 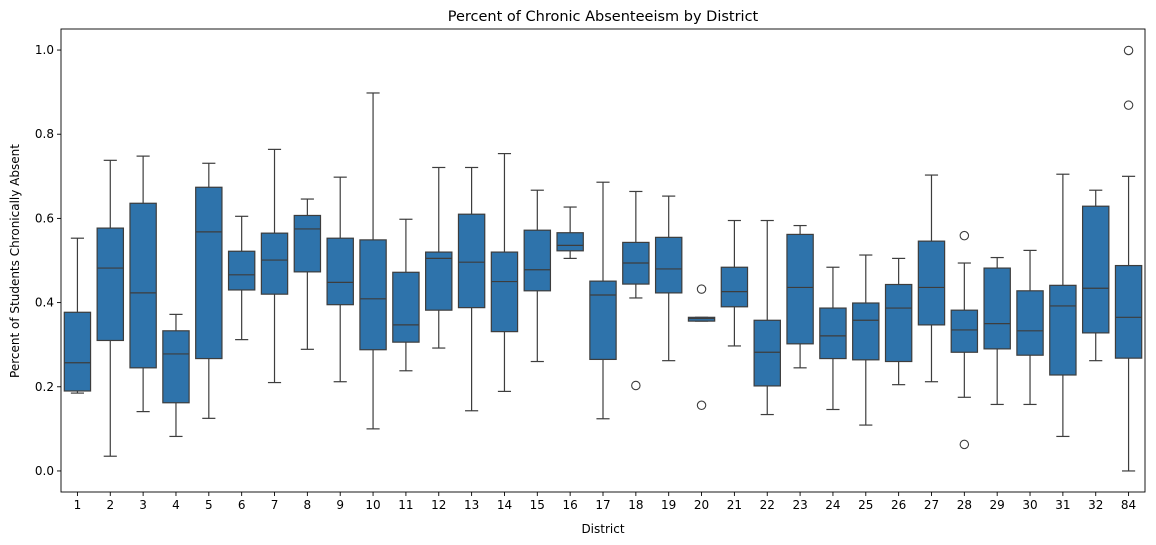 What do you see at coordinates (44, 387) in the screenshot?
I see `y-tick-label: 0.2` at bounding box center [44, 387].